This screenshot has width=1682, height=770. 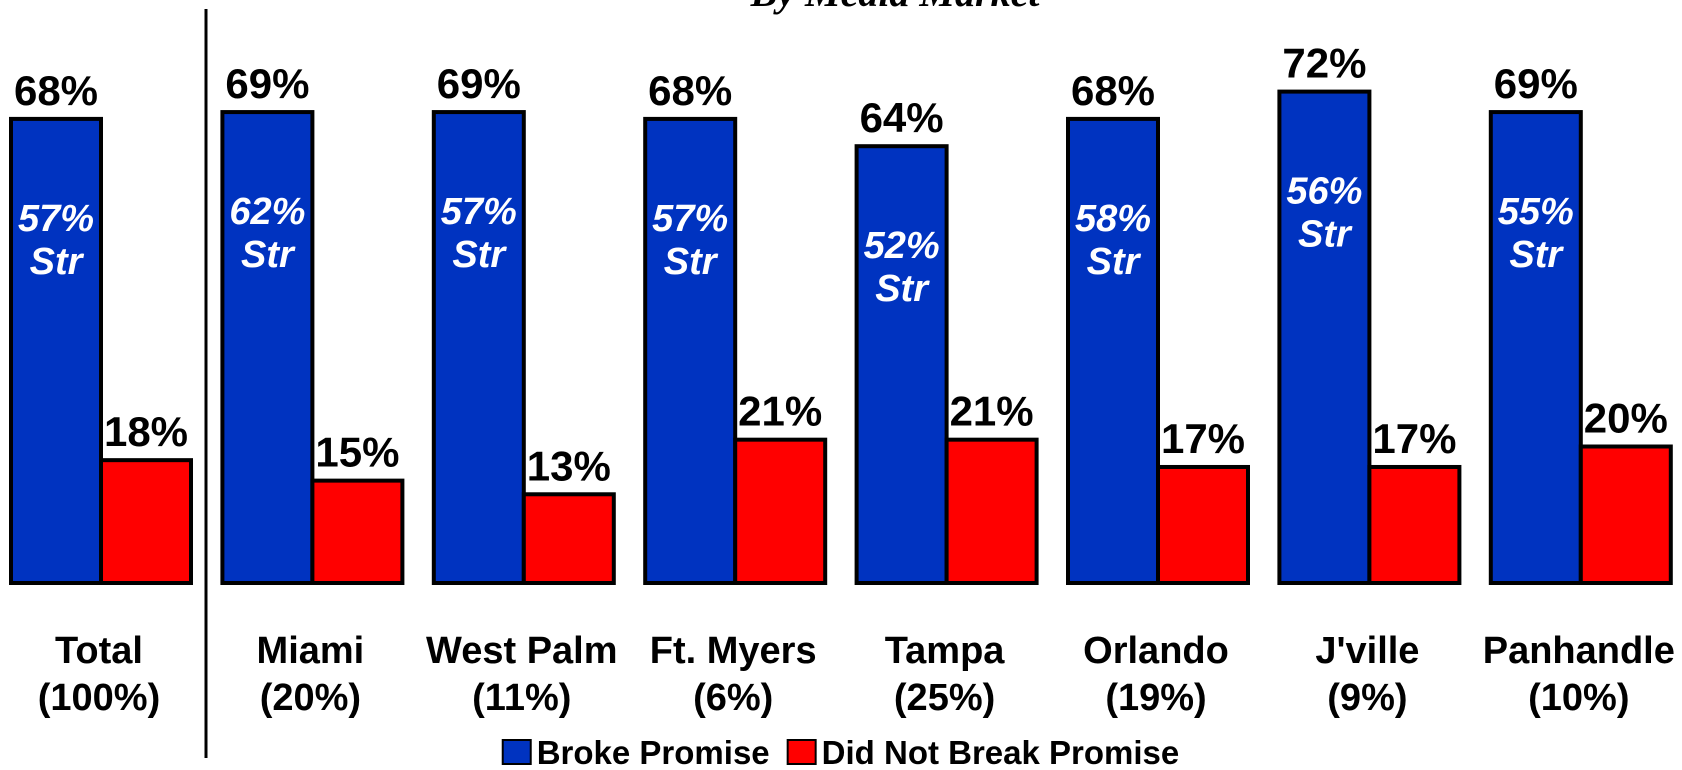 I want to click on x-tick-label: West Palm, so click(x=521, y=651).